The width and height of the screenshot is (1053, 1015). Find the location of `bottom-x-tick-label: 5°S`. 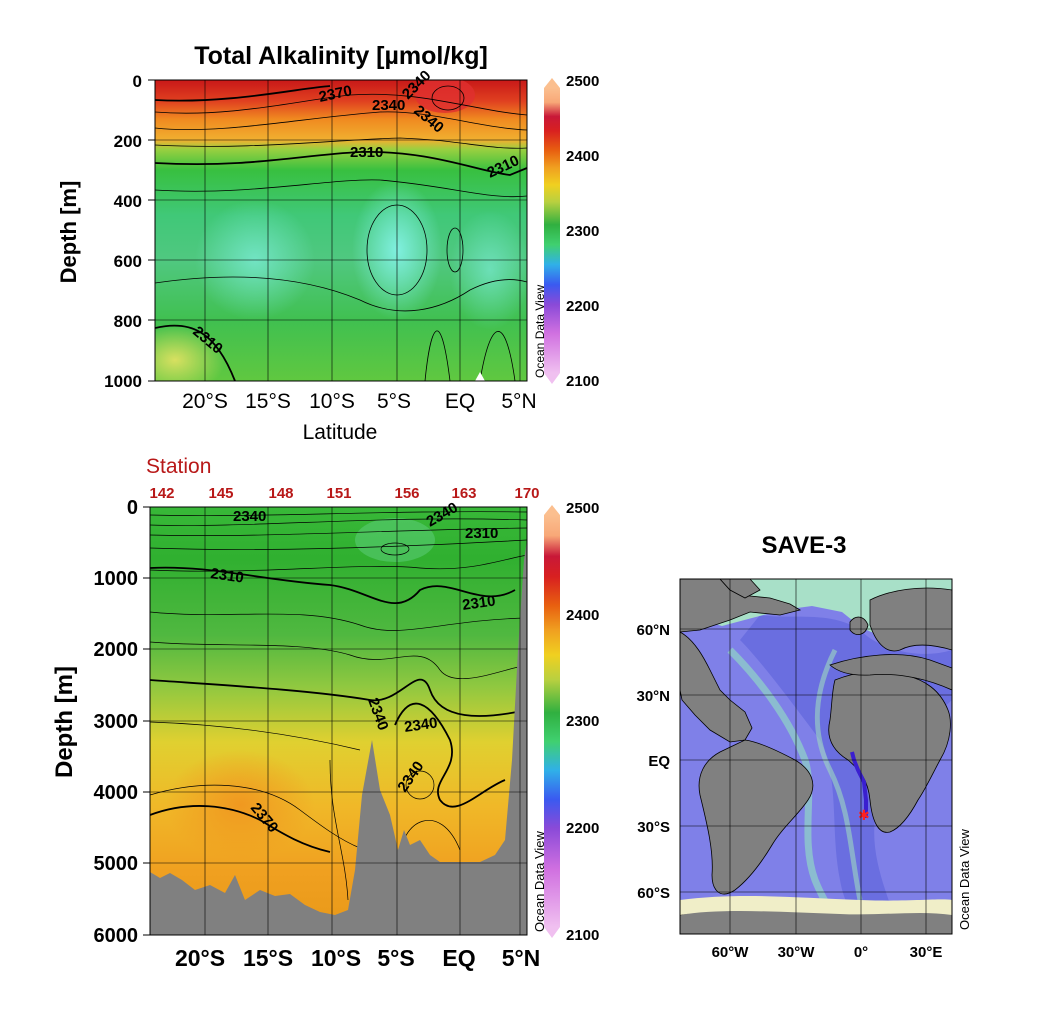

bottom-x-tick-label: 5°S is located at coordinates (395, 958).